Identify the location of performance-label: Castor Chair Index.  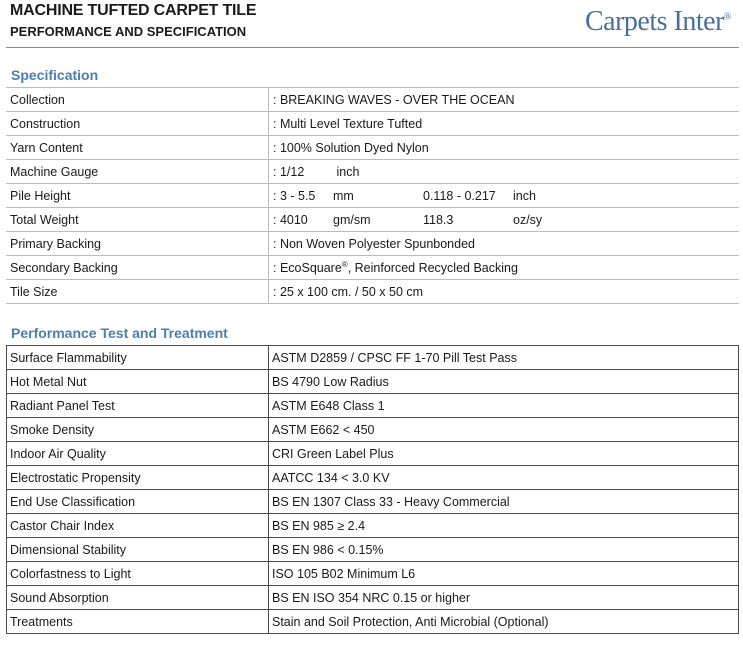
(137, 525).